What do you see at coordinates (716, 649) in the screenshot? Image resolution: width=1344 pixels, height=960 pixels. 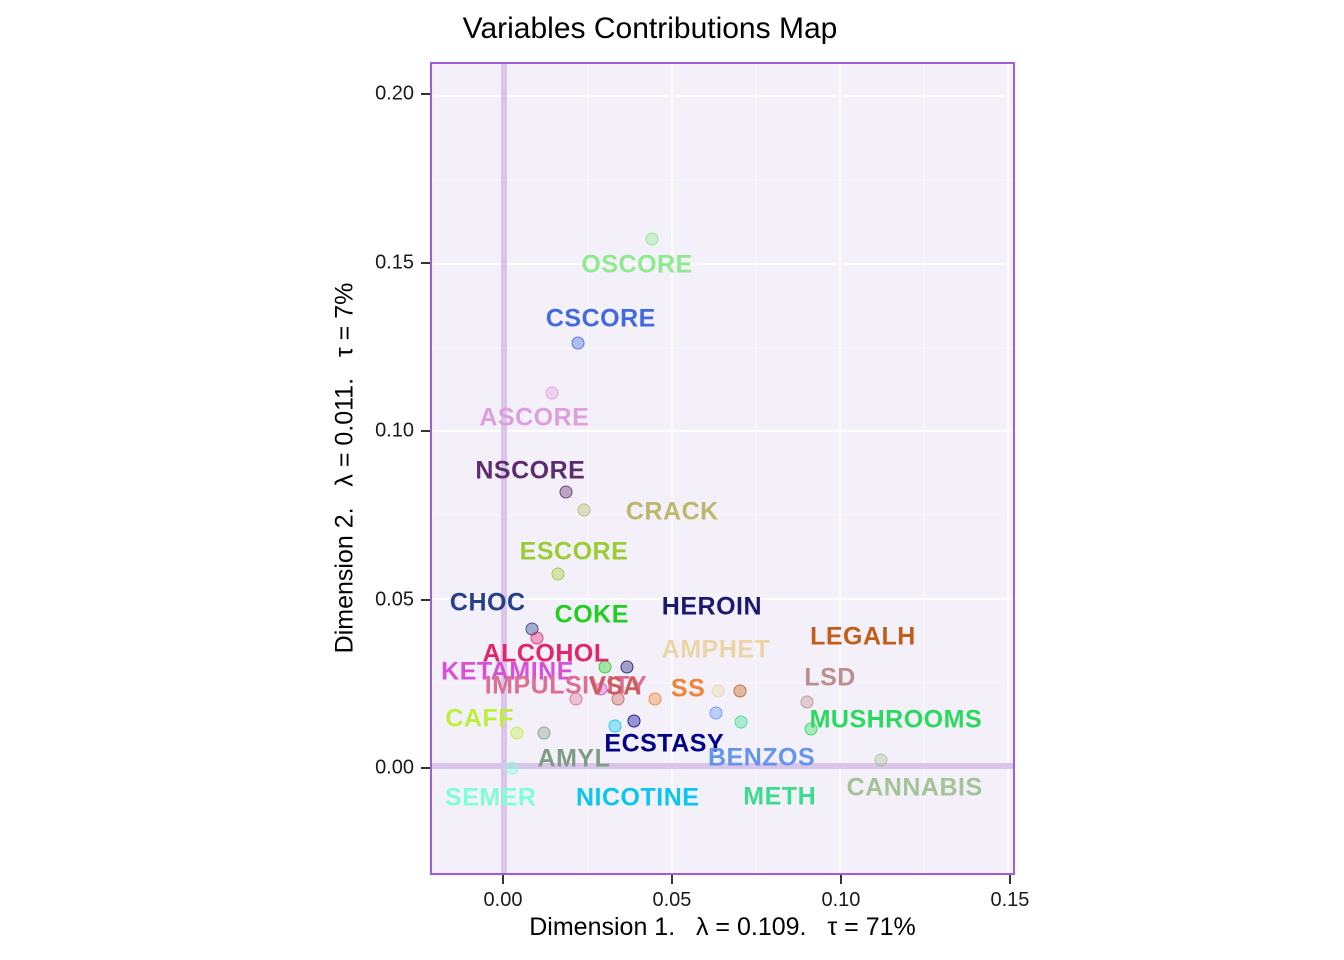 I see `variable-label-amphet: AMPHET` at bounding box center [716, 649].